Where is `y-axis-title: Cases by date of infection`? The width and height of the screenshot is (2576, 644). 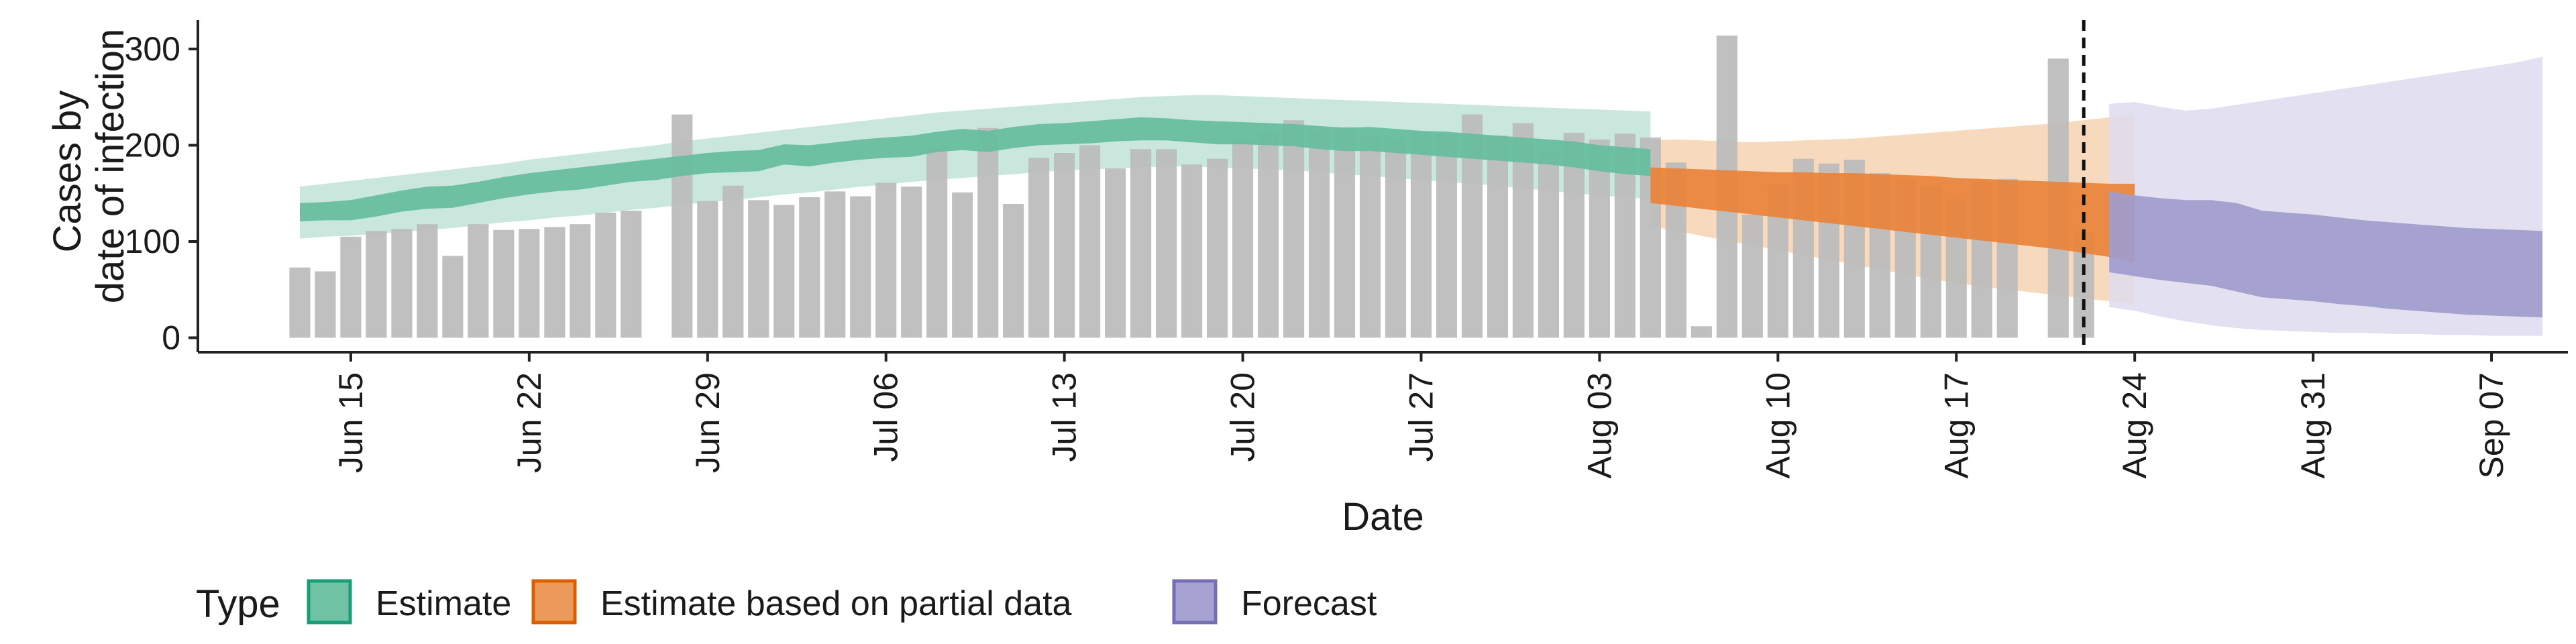 y-axis-title: Cases by date of infection is located at coordinates (89, 166).